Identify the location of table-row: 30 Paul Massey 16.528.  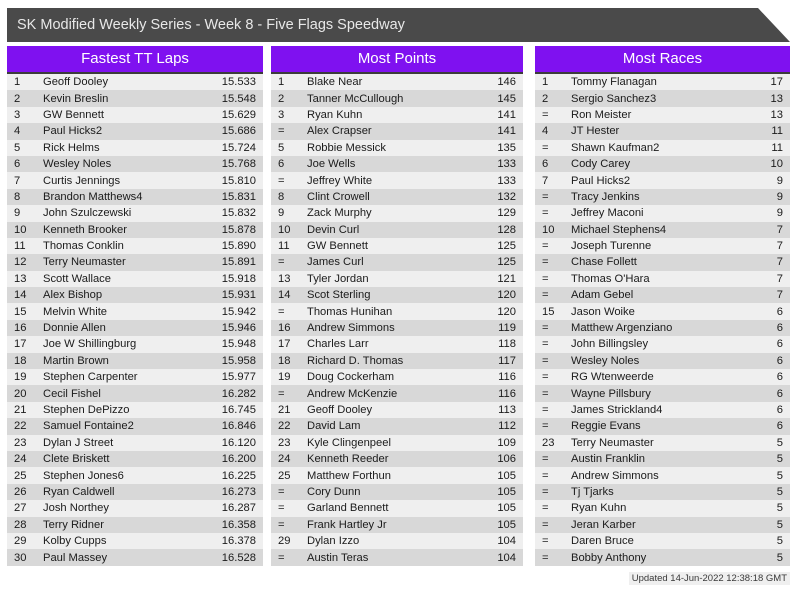
(135, 557).